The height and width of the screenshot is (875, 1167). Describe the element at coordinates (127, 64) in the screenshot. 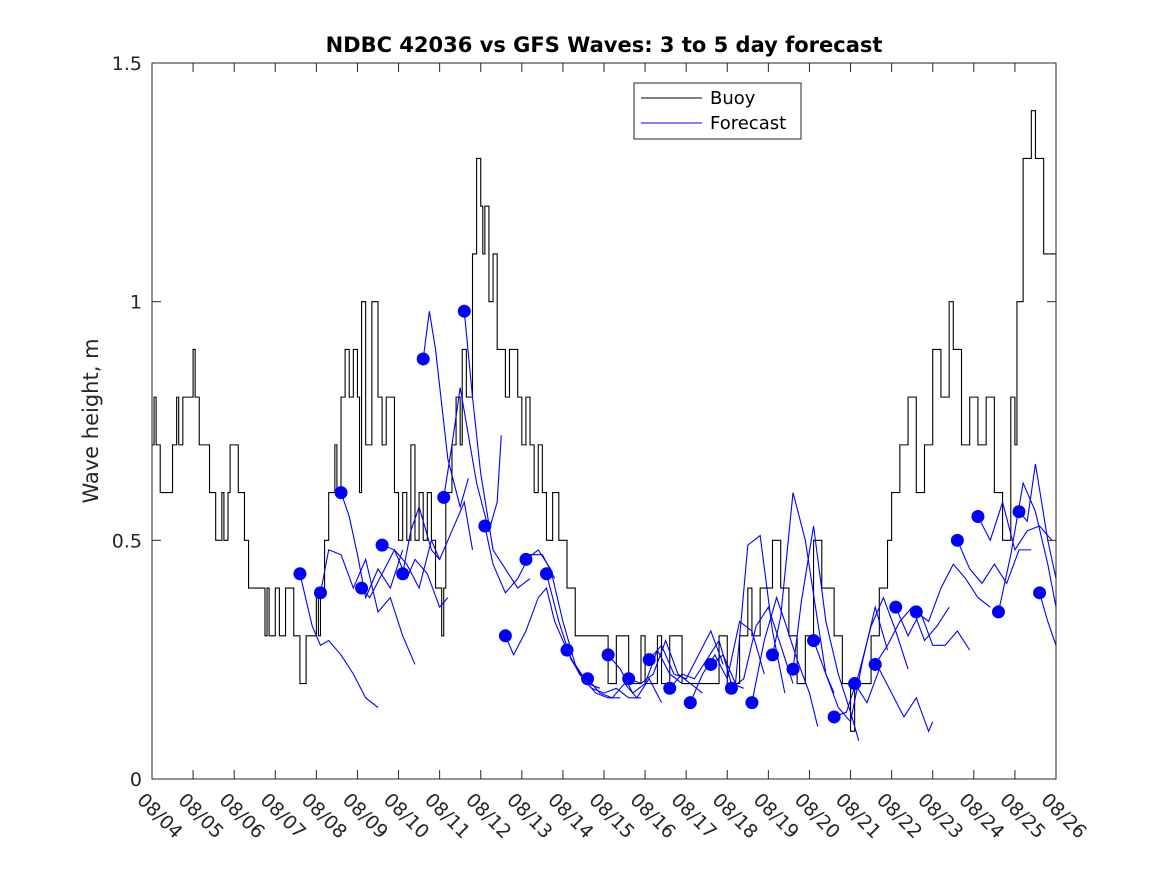

I see `y-tick-label: 1.5` at that location.